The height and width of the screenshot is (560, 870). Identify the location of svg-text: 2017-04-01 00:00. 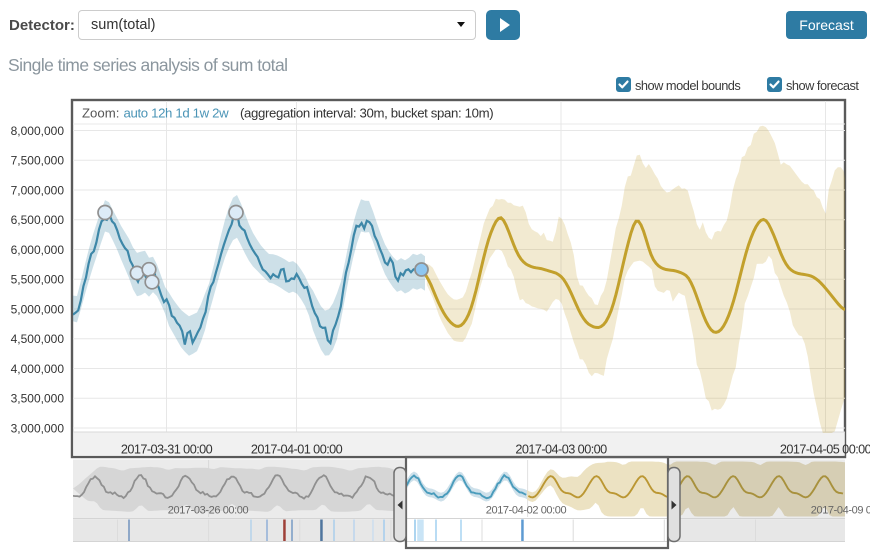
(297, 449).